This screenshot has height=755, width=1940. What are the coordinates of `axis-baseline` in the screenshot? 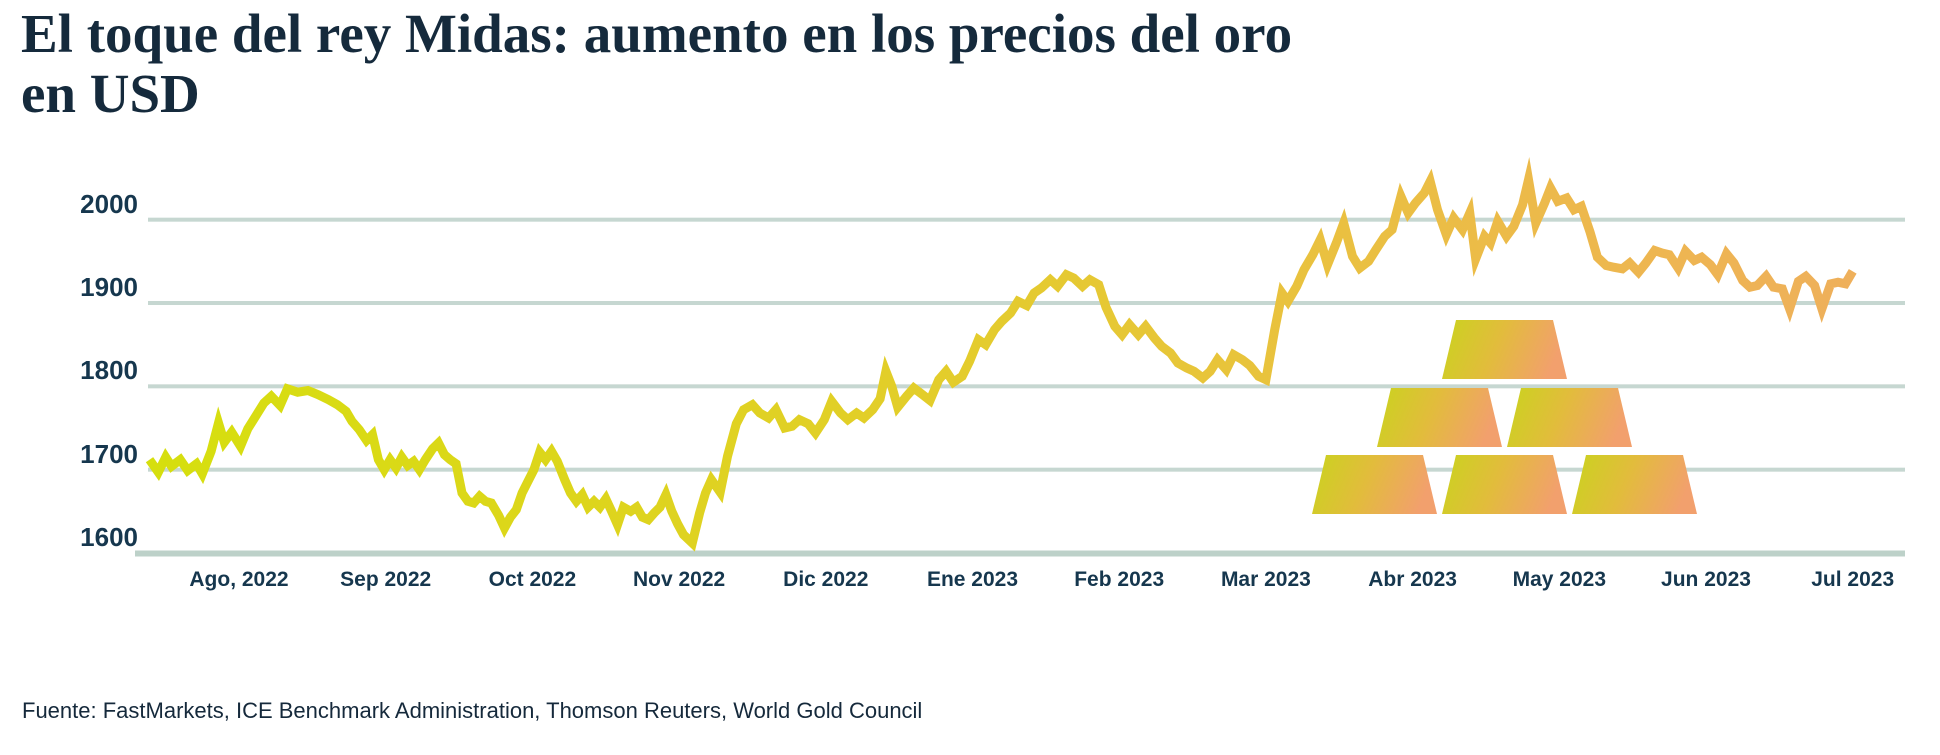 It's located at (1020, 553).